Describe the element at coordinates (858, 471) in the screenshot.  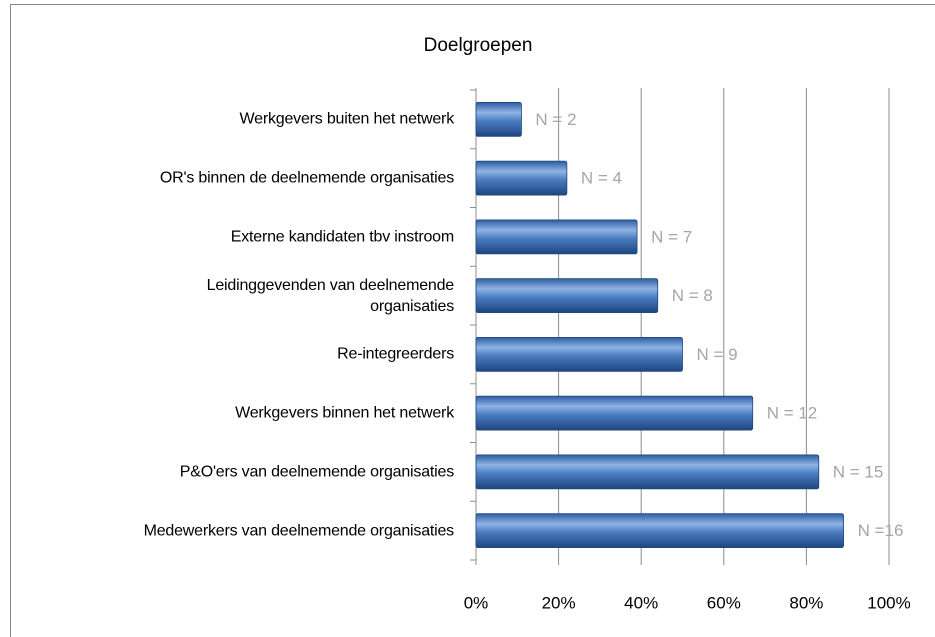
I see `annotation: N = 15` at that location.